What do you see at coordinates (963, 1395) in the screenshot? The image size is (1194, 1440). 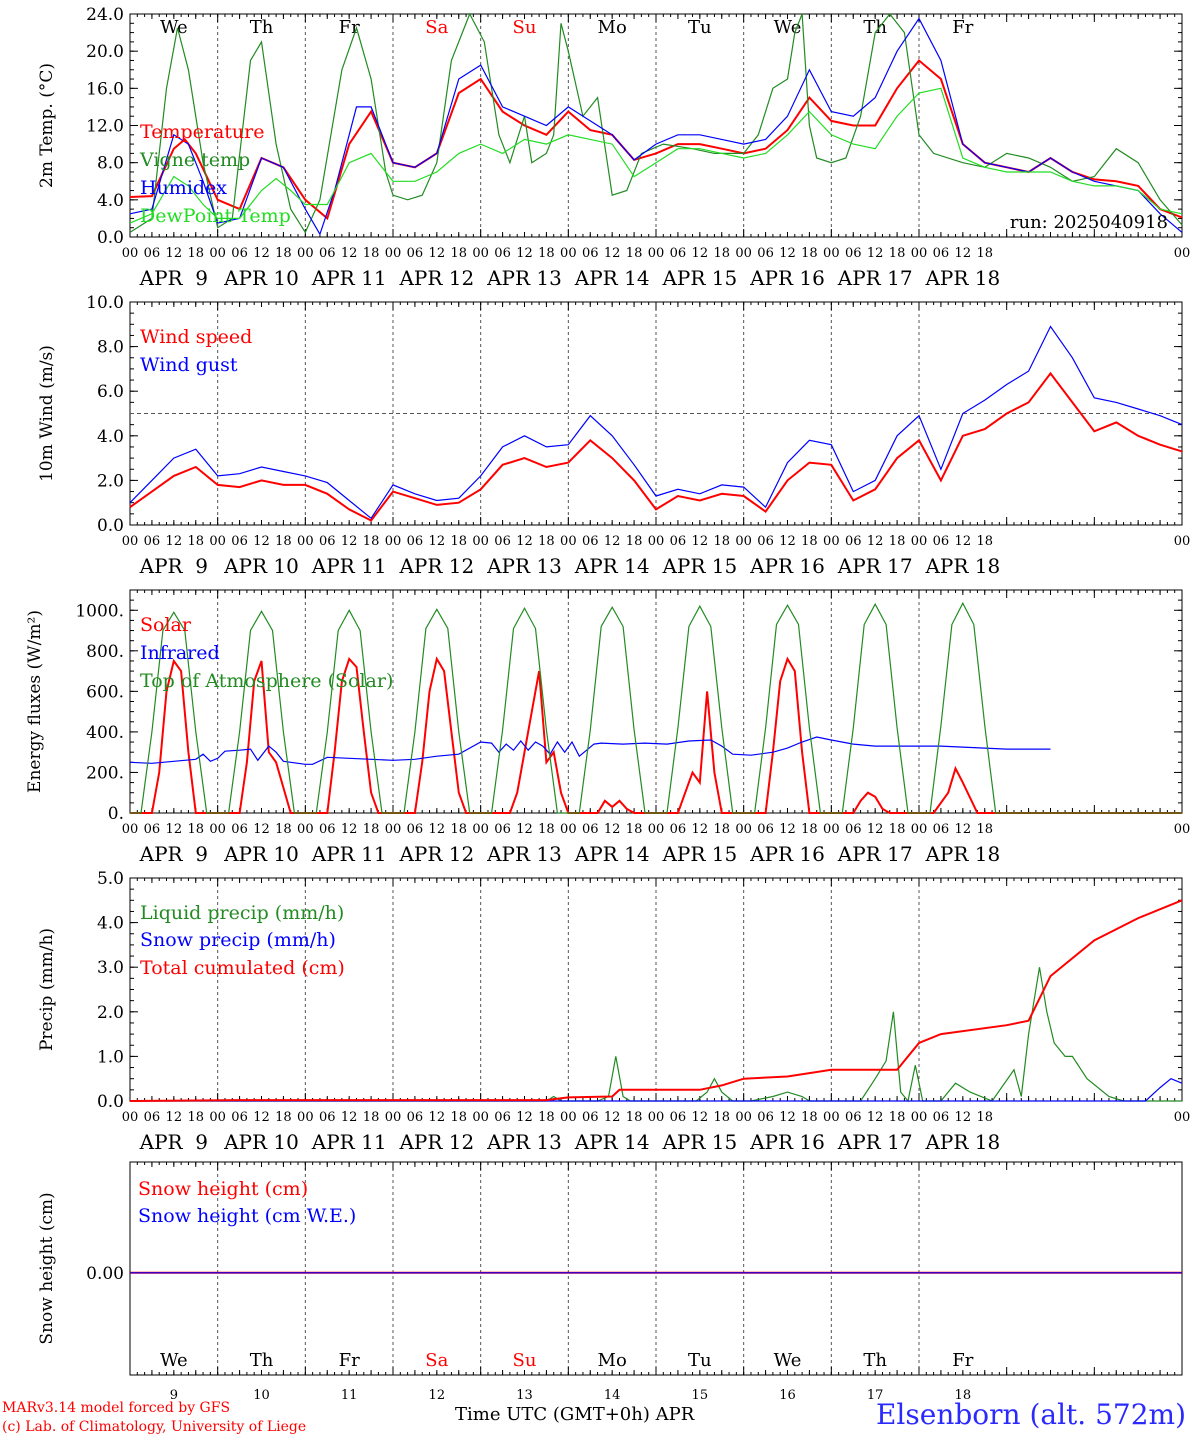 I see `day-number-label: 18` at bounding box center [963, 1395].